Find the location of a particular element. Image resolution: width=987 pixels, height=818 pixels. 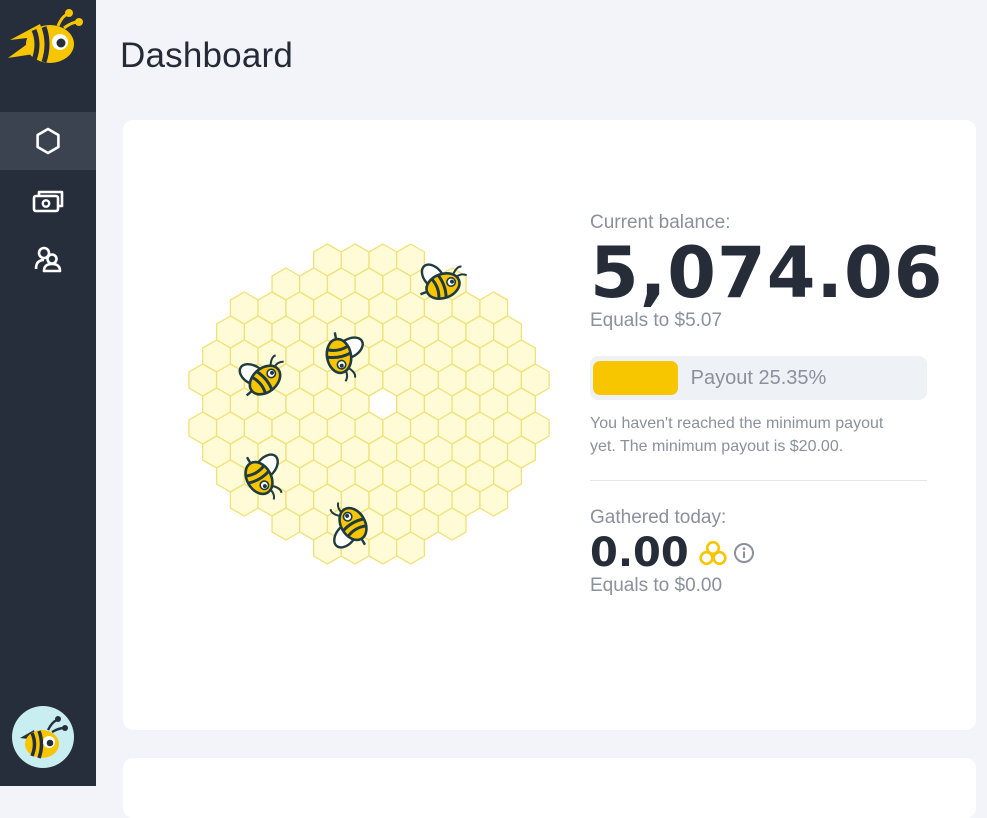

payout-progress-bar: Payout 25.35% is located at coordinates (758, 378).